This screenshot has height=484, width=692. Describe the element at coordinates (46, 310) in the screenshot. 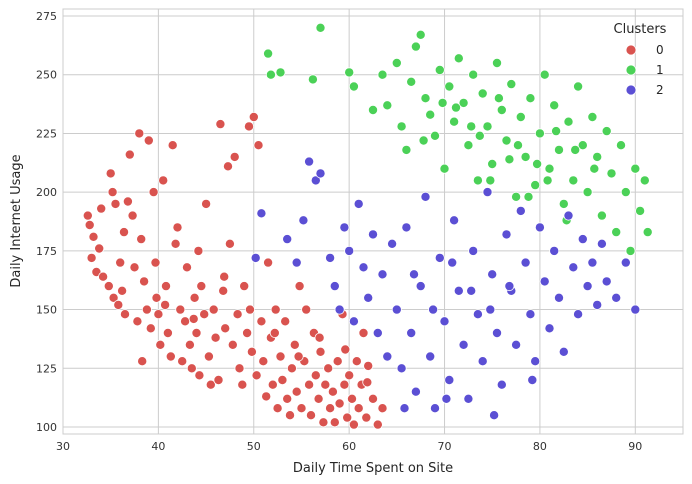

I see `y-tick-label: 150` at that location.